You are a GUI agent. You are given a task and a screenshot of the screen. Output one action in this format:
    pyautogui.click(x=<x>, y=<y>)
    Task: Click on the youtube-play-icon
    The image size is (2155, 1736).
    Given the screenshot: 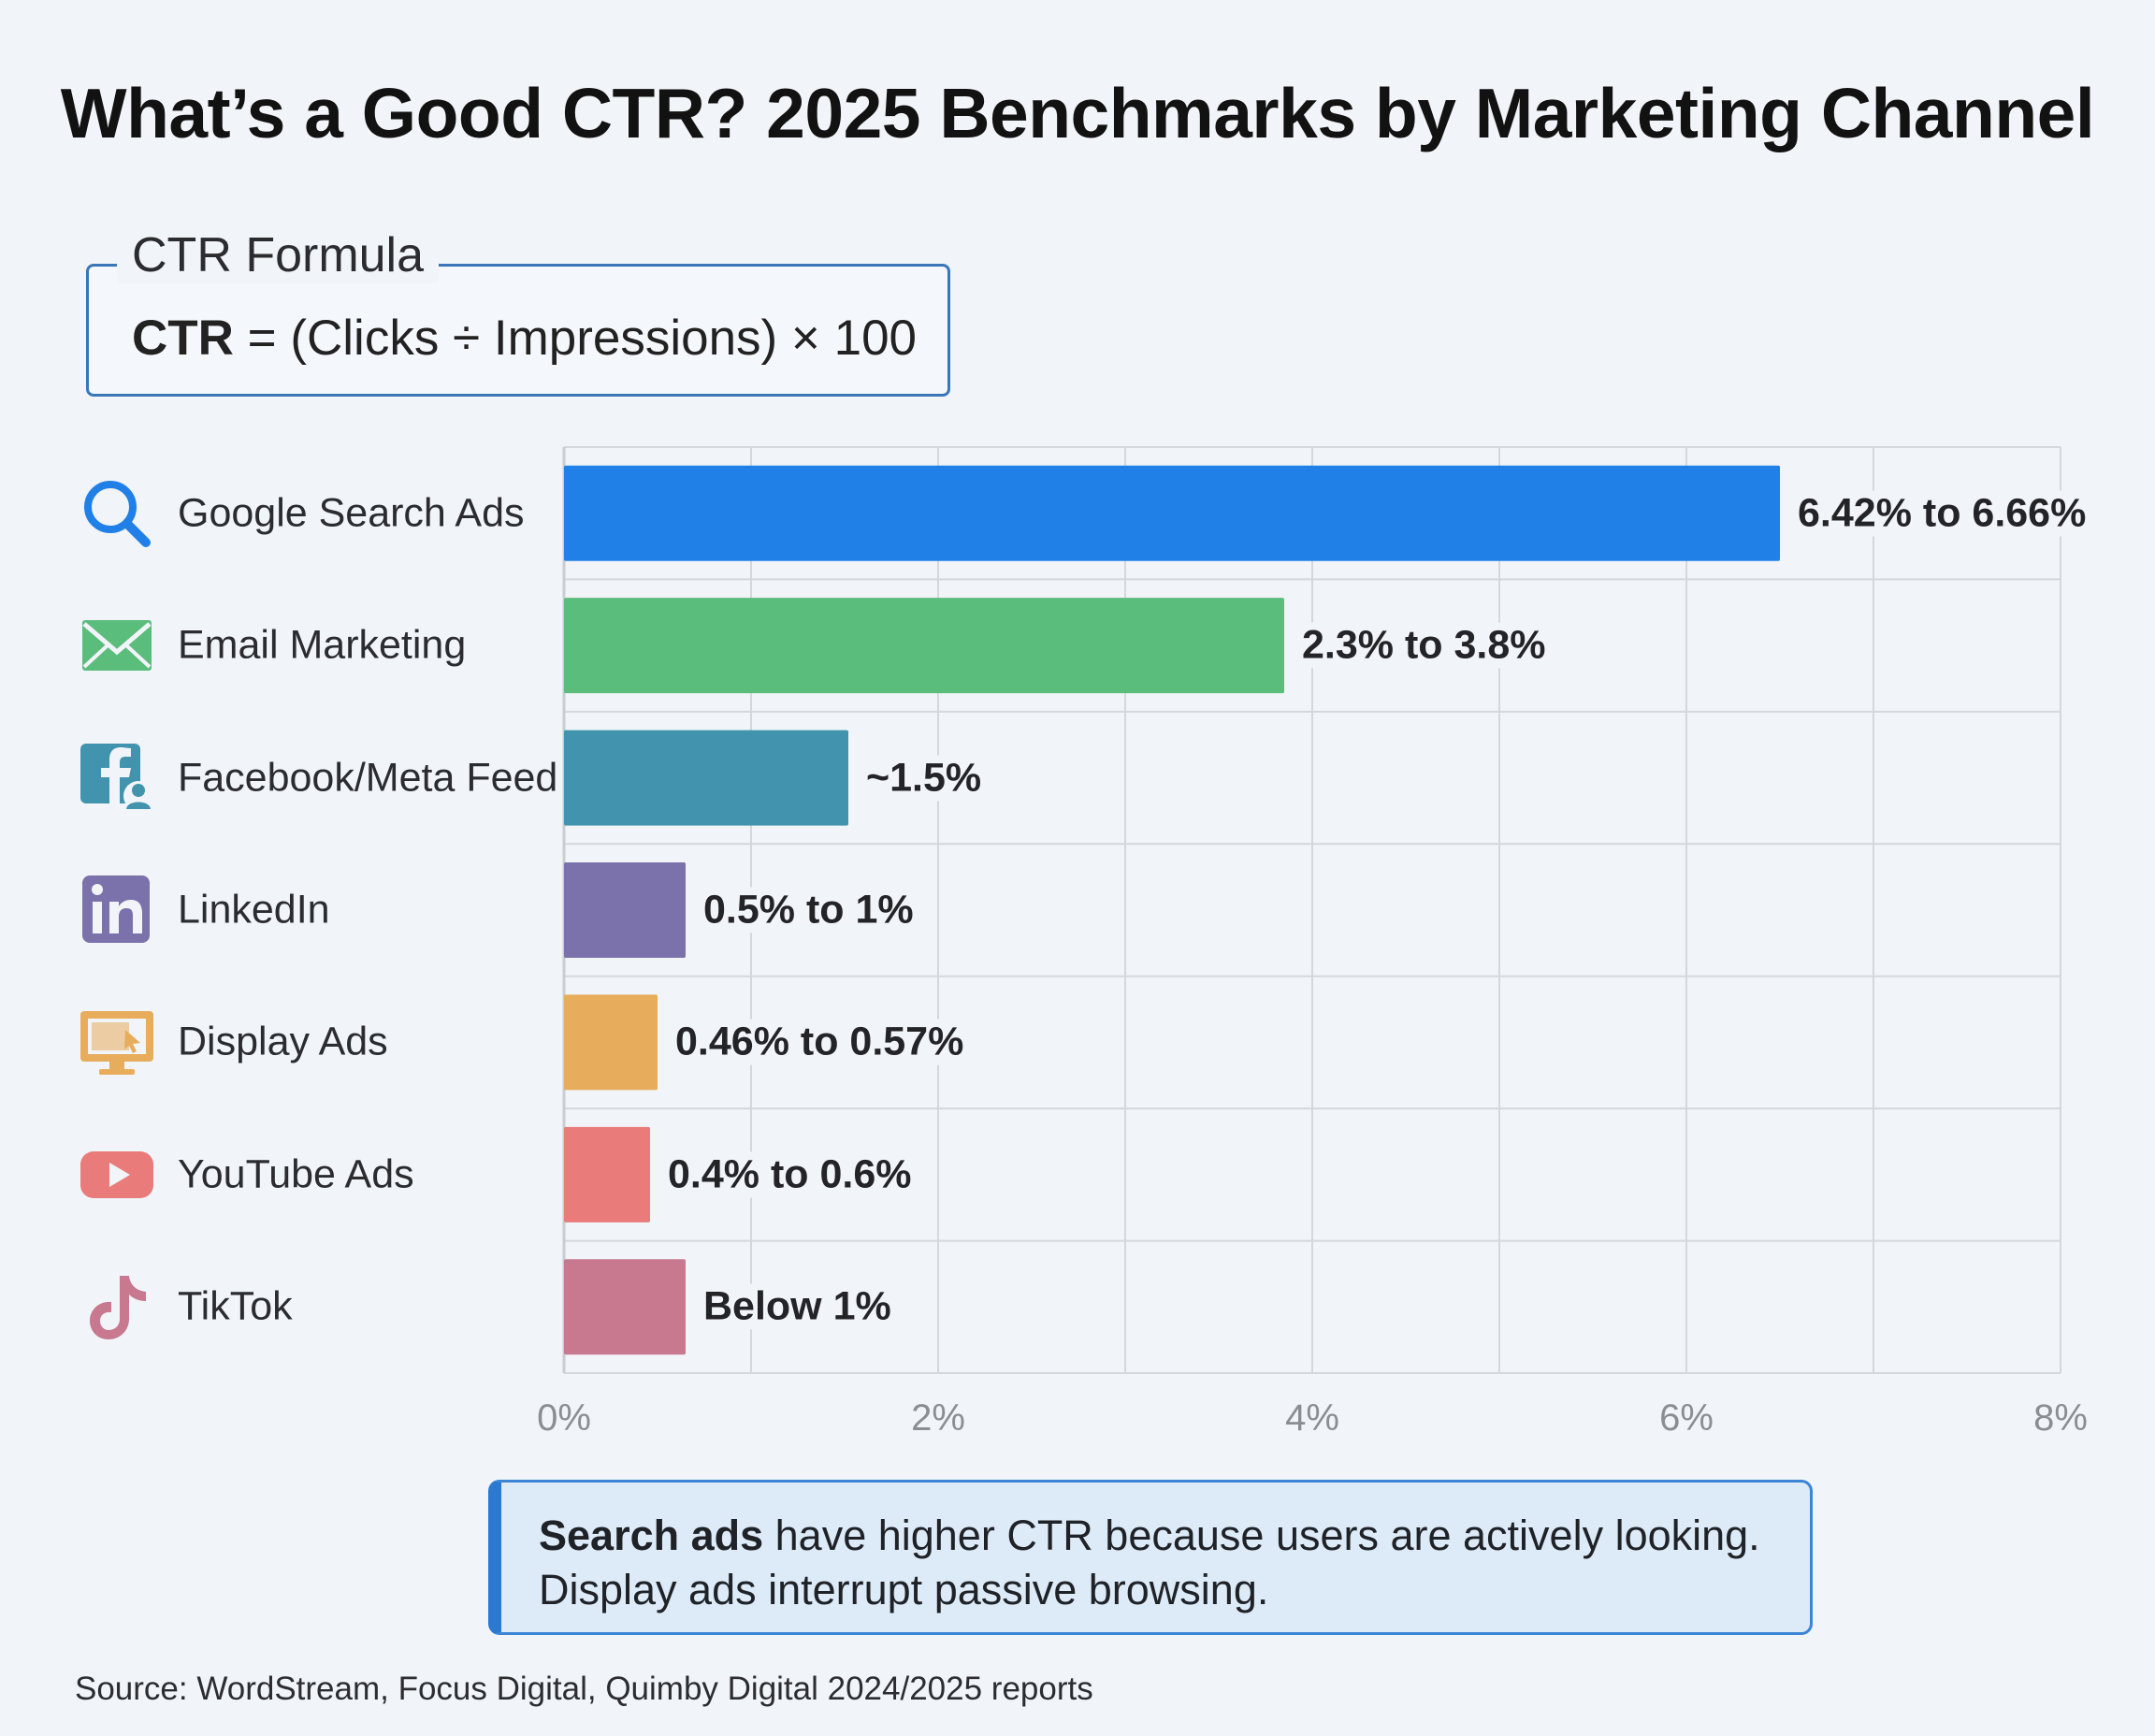 What is the action you would take?
    pyautogui.click(x=117, y=1174)
    